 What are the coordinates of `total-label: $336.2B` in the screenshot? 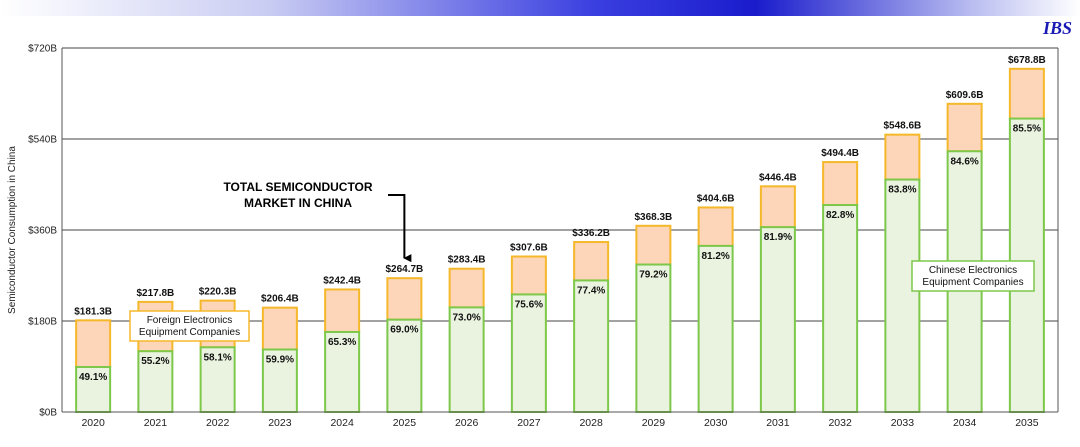 It's located at (591, 233).